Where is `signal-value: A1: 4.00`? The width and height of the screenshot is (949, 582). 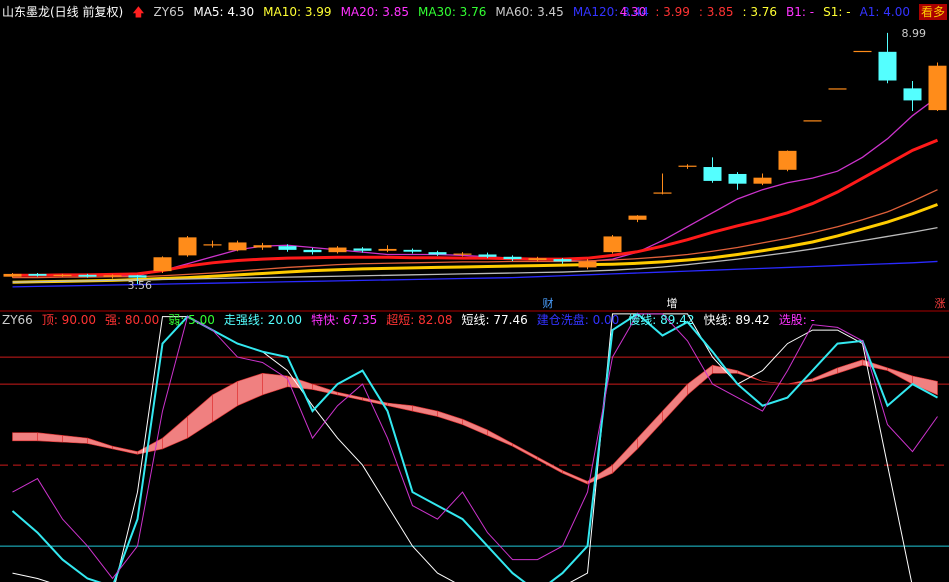
signal-value: A1: 4.00 is located at coordinates (884, 12).